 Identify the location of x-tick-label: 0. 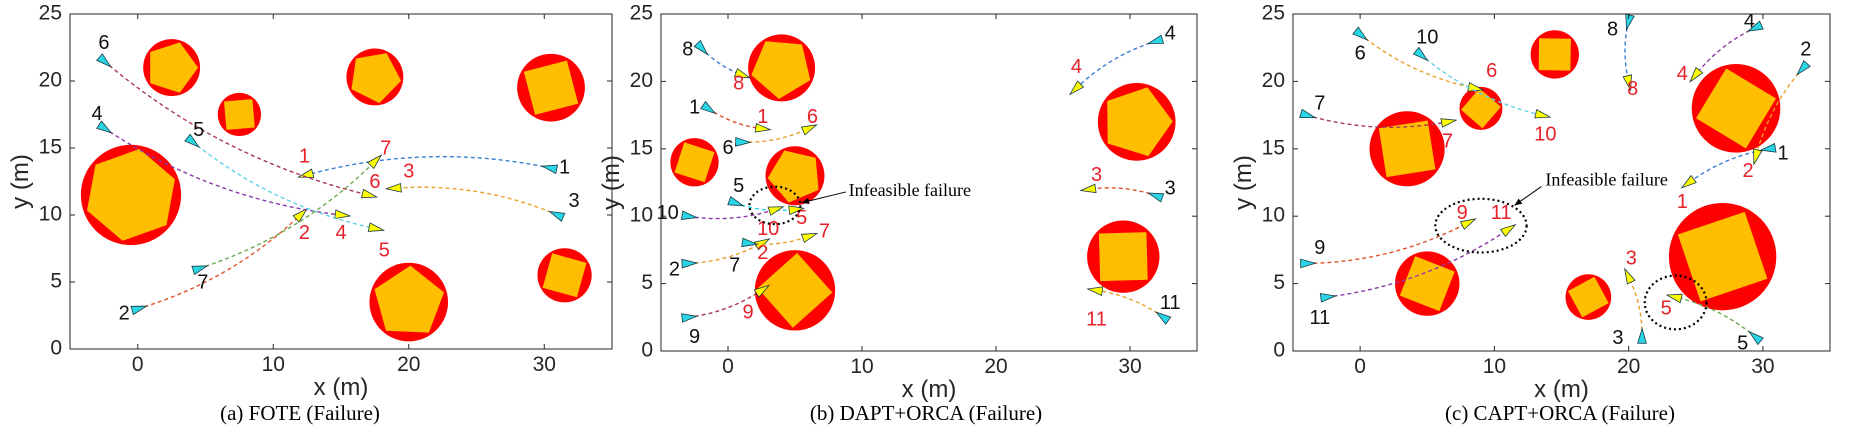
(138, 364).